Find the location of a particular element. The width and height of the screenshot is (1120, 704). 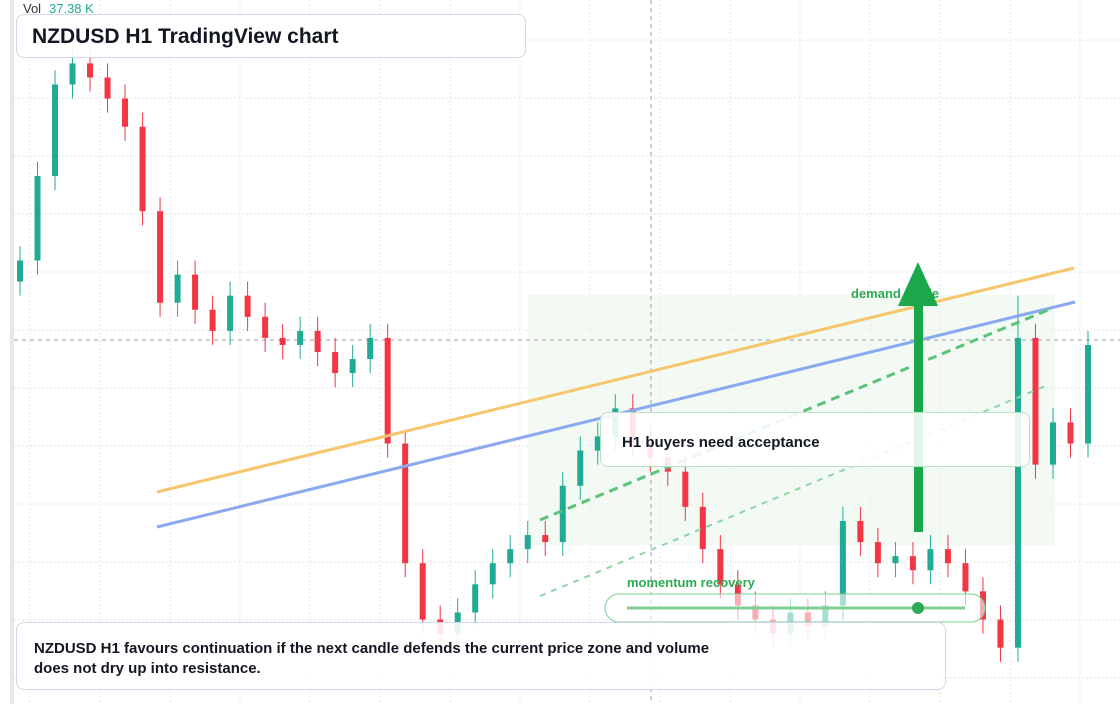

title-box: NZDUSD H1 TradingView chart is located at coordinates (271, 36).